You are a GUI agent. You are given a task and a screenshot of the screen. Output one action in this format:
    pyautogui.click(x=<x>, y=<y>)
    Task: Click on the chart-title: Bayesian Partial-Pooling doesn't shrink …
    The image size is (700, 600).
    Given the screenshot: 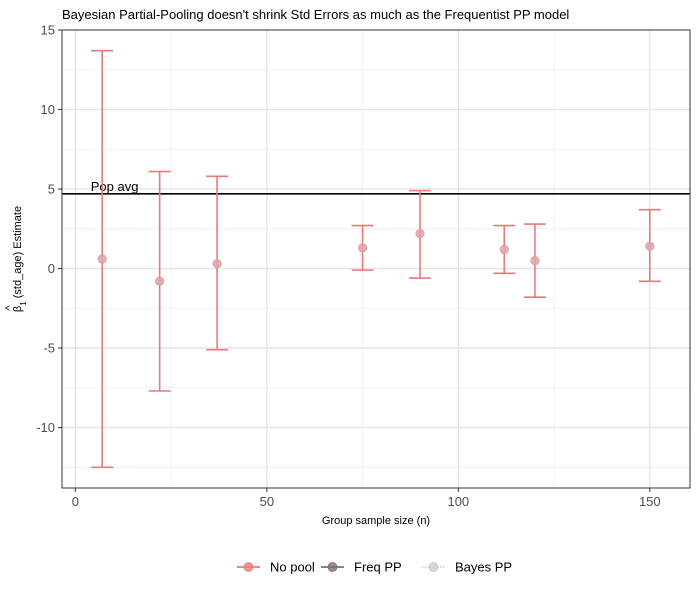 What is the action you would take?
    pyautogui.click(x=316, y=14)
    